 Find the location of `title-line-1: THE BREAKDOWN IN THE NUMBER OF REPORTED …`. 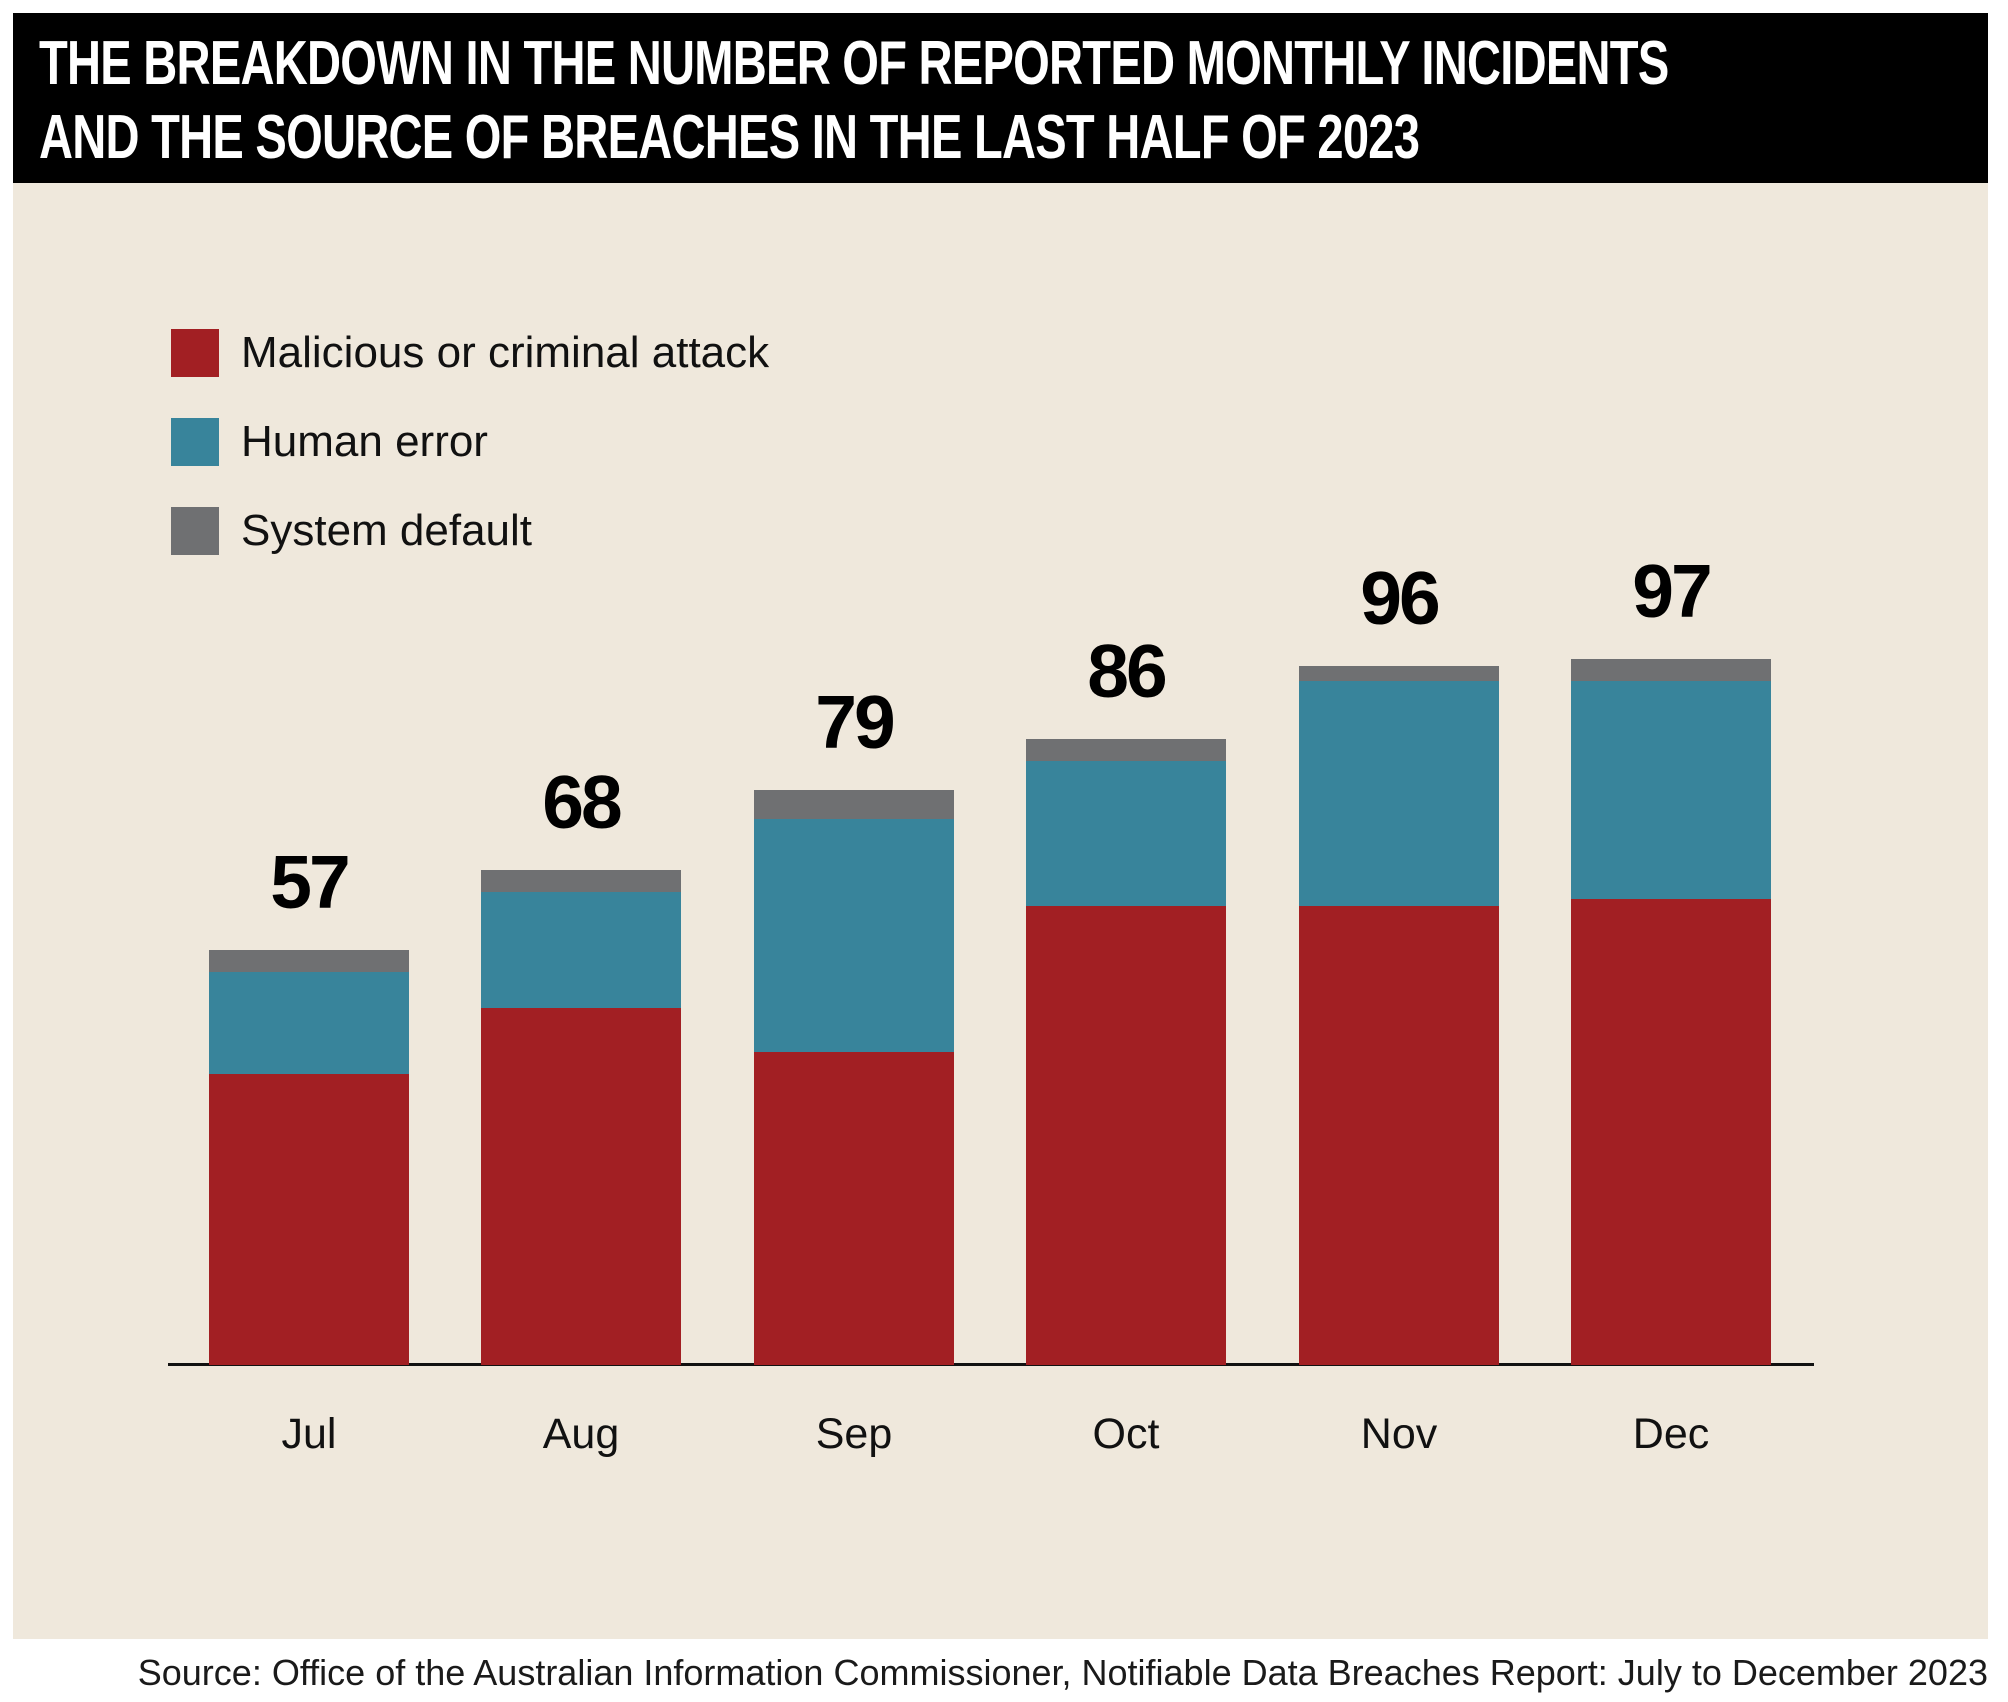

title-line-1: THE BREAKDOWN IN THE NUMBER OF REPORTED … is located at coordinates (854, 63).